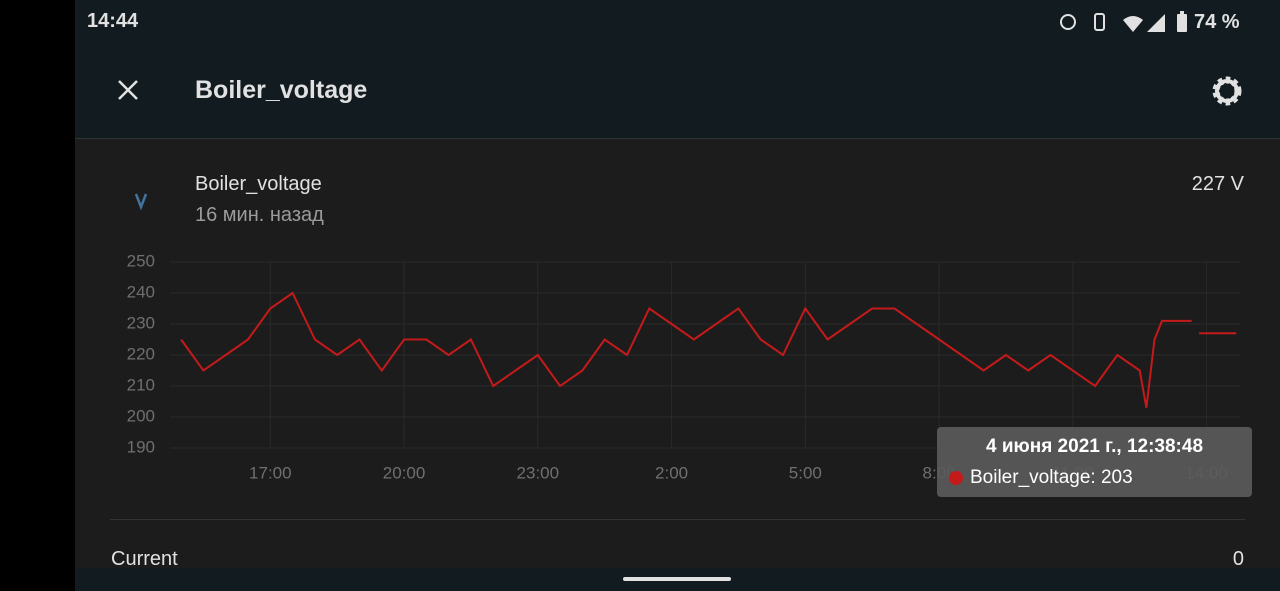 The image size is (1280, 591). Describe the element at coordinates (671, 472) in the screenshot. I see `x-tick-label: 2:00` at that location.